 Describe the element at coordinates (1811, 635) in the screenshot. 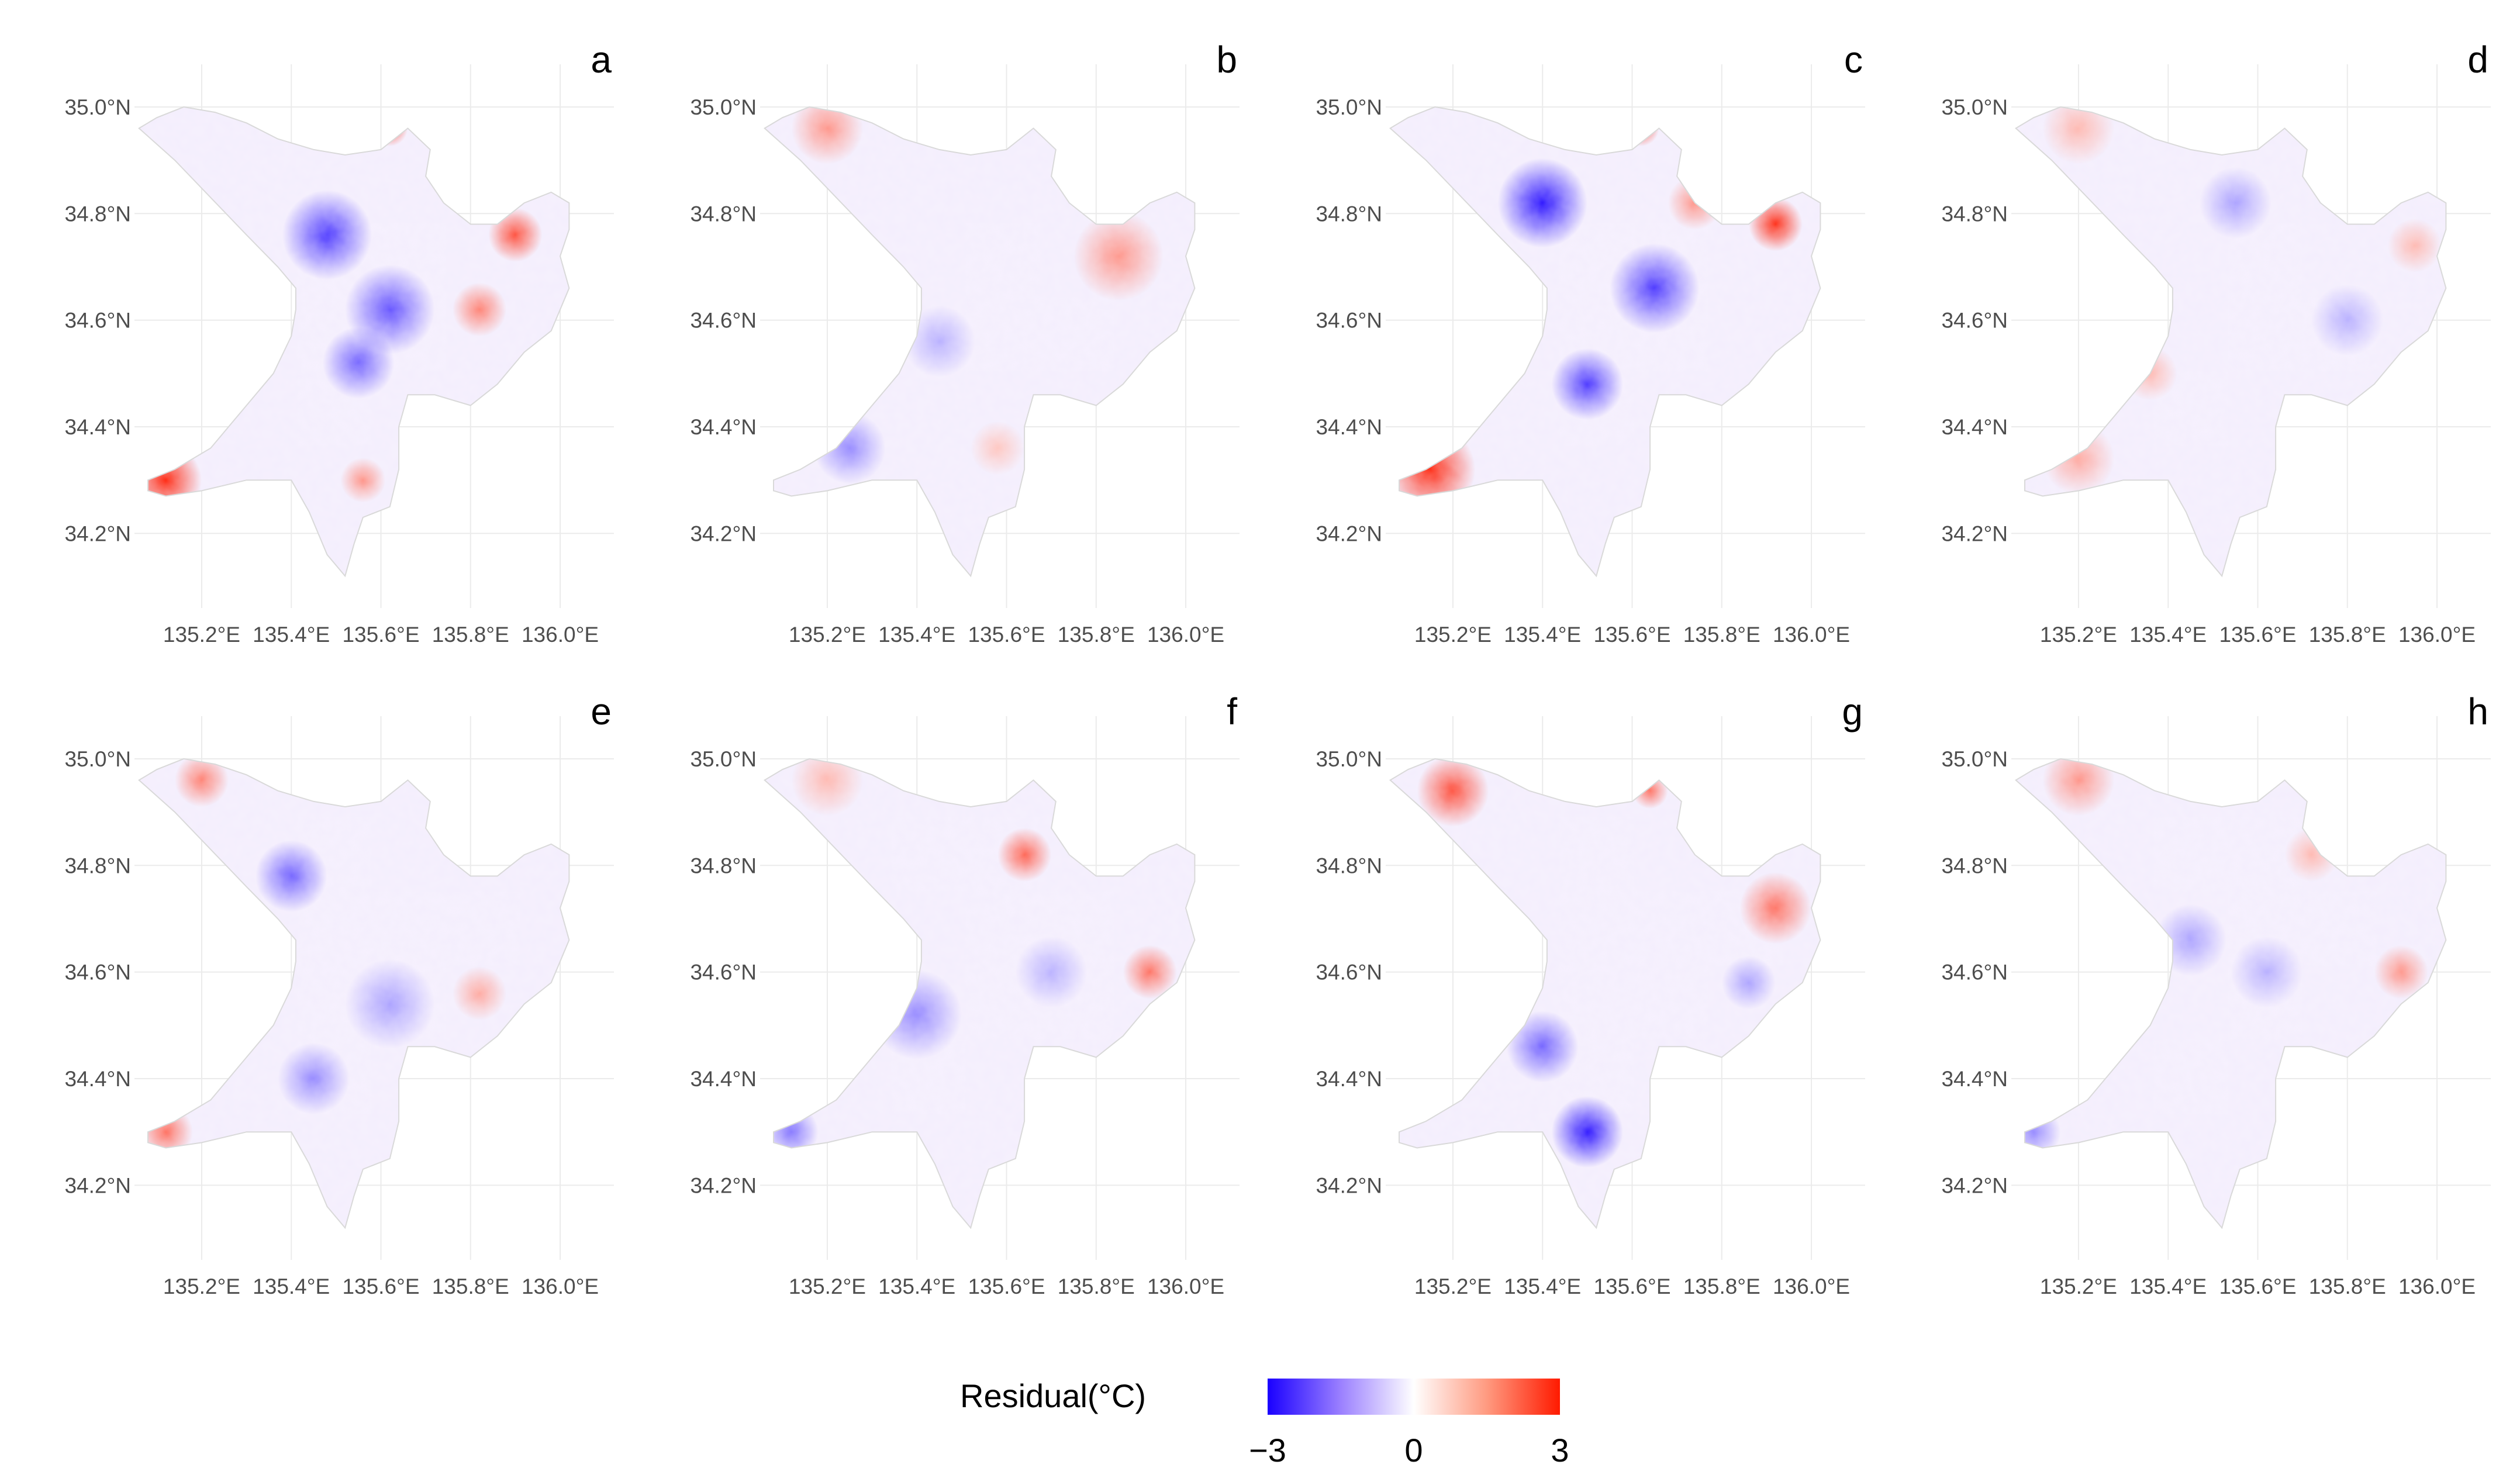

I see `x-tick-label-c-4: 136.0°E` at that location.